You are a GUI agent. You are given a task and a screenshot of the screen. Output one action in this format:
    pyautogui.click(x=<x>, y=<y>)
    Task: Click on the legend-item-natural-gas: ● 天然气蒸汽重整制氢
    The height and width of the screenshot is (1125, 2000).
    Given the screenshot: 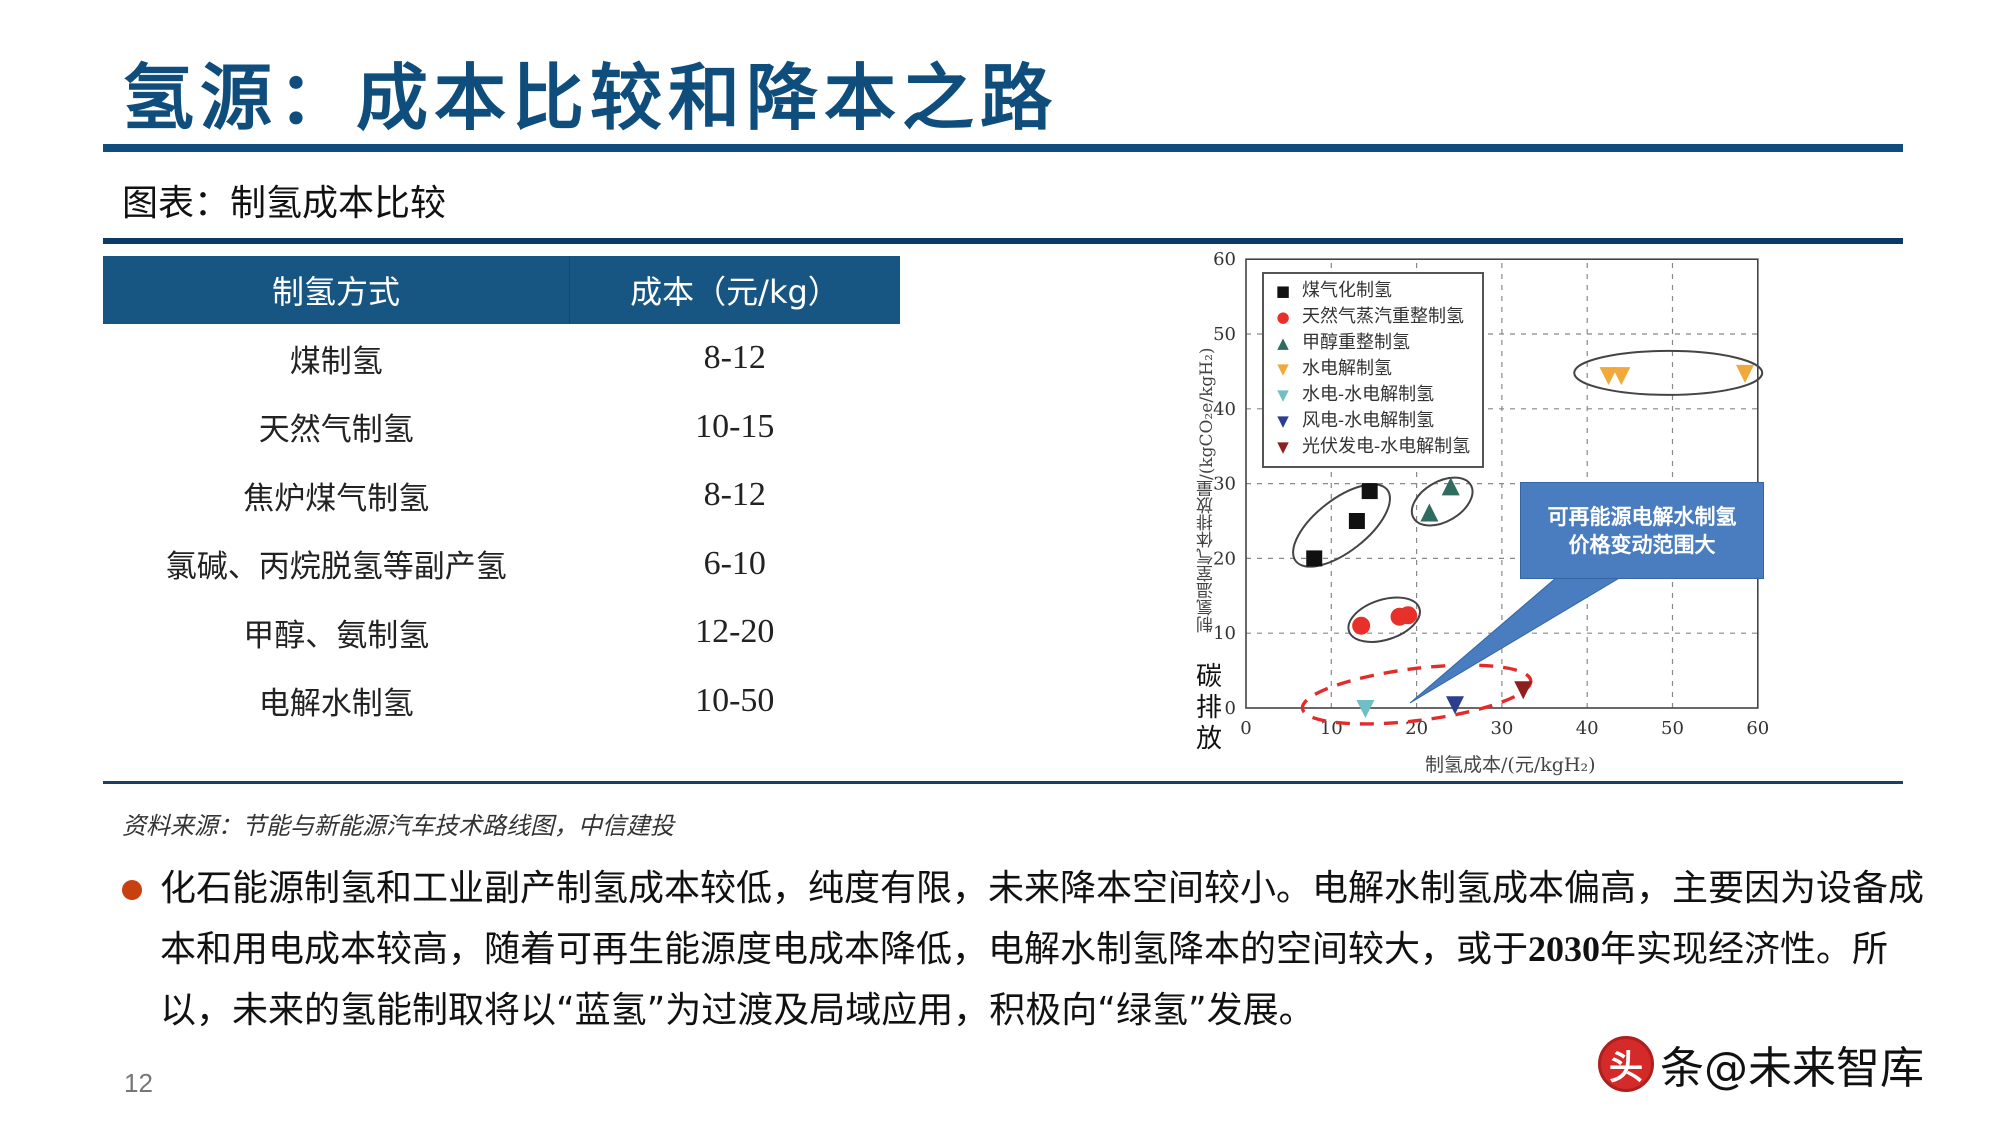 What is the action you would take?
    pyautogui.click(x=1369, y=317)
    